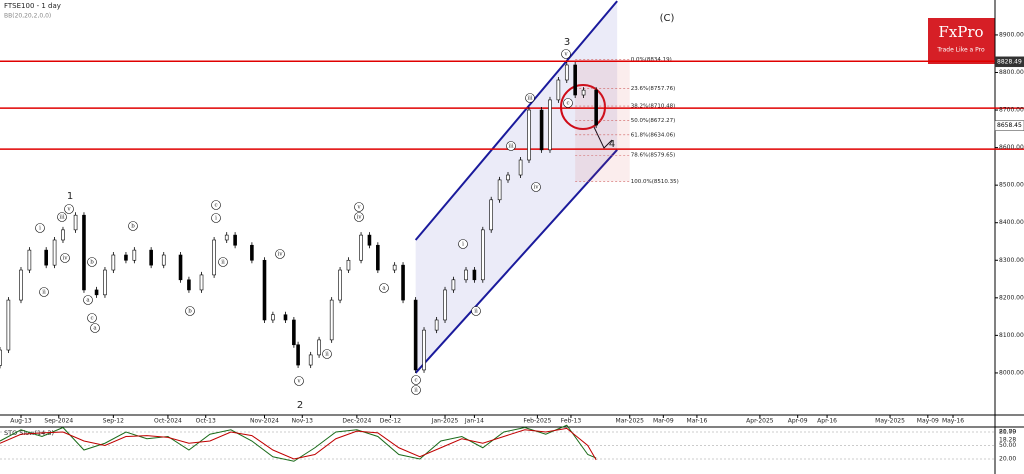 The height and width of the screenshot is (474, 1024). What do you see at coordinates (1011, 335) in the screenshot?
I see `y-tick-label: 8100.00` at bounding box center [1011, 335].